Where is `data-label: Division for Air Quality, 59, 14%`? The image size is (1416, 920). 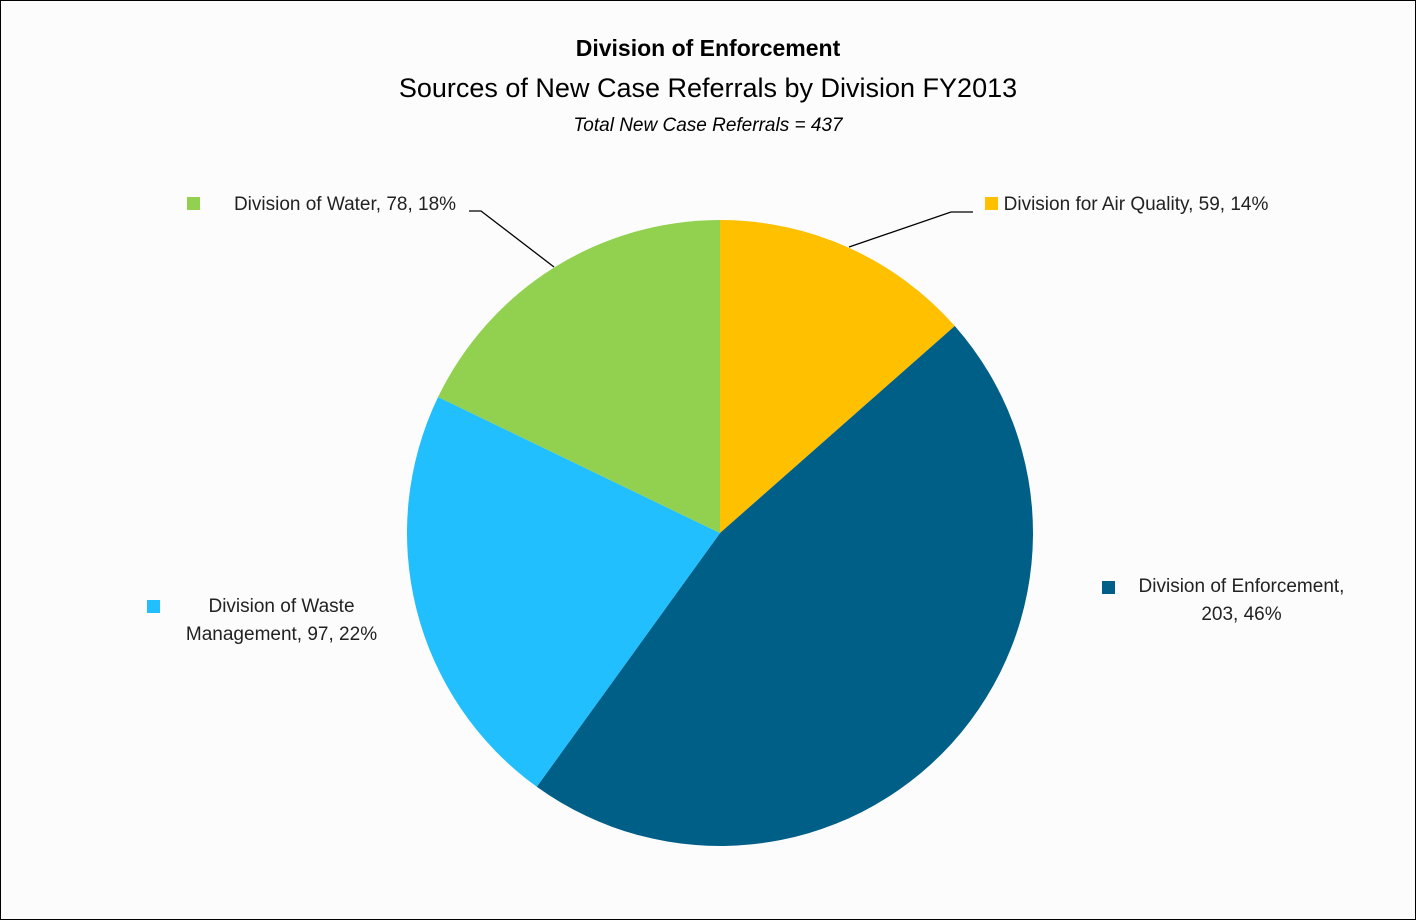 data-label: Division for Air Quality, 59, 14% is located at coordinates (1136, 204).